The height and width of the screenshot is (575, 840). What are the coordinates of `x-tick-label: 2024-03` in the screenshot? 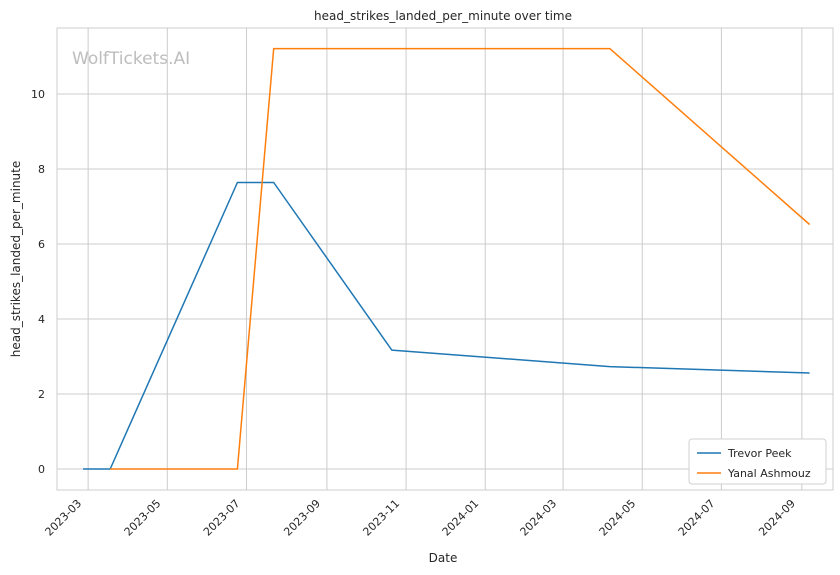 It's located at (539, 518).